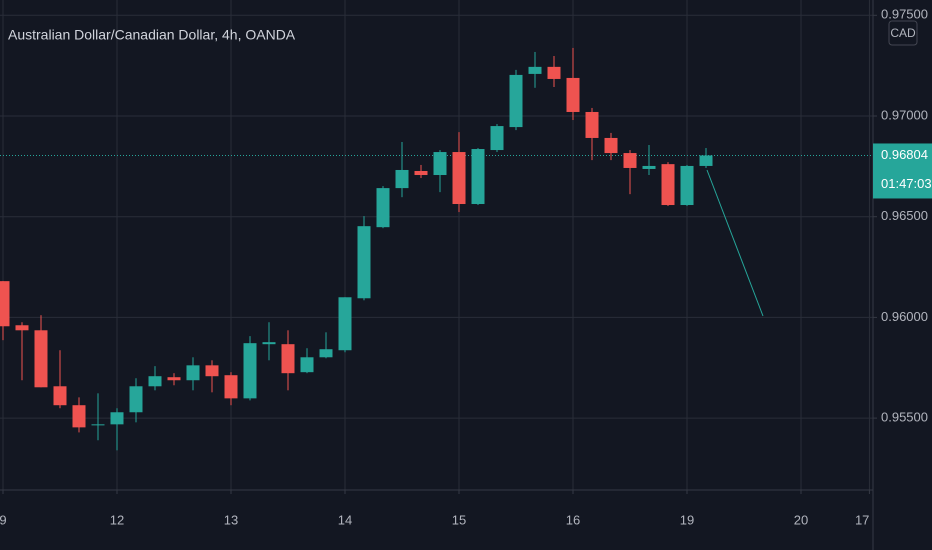 Image resolution: width=932 pixels, height=550 pixels. I want to click on x-tick-label: 19, so click(687, 519).